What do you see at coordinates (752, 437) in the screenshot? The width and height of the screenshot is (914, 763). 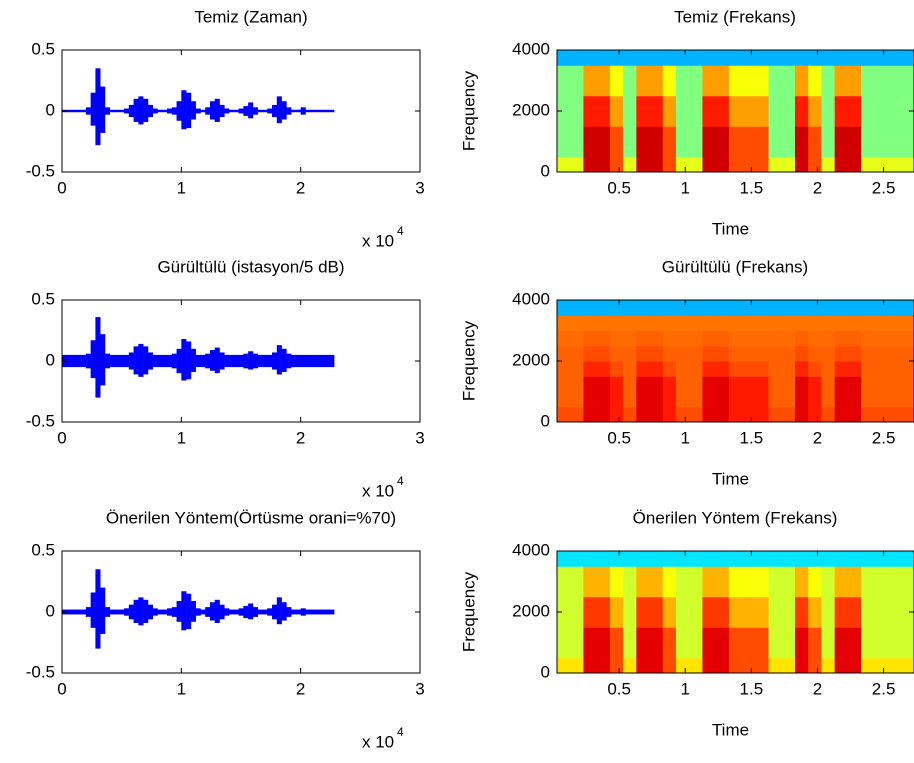 I see `x-tick-label: 1.5` at bounding box center [752, 437].